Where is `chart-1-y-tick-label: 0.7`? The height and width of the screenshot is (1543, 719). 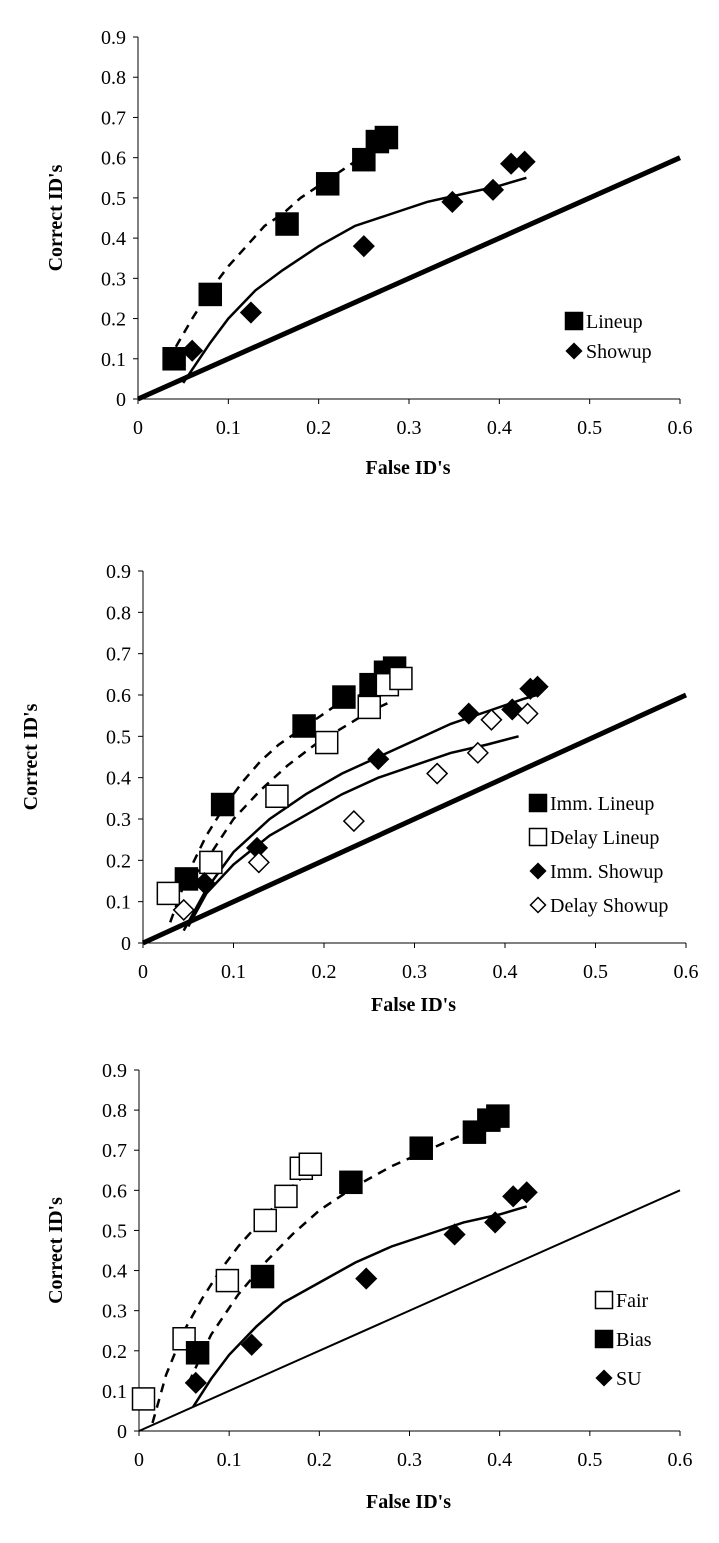 chart-1-y-tick-label: 0.7 is located at coordinates (113, 118).